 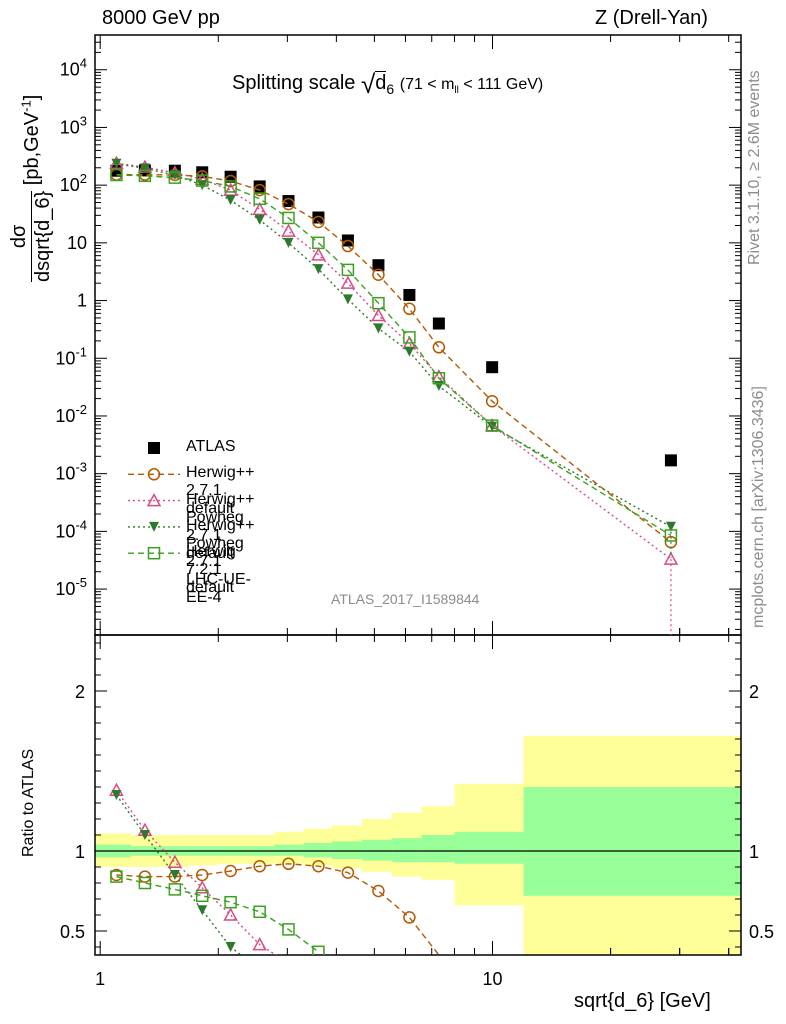 What do you see at coordinates (26, 106) in the screenshot?
I see `y-unit-sup: -1` at bounding box center [26, 106].